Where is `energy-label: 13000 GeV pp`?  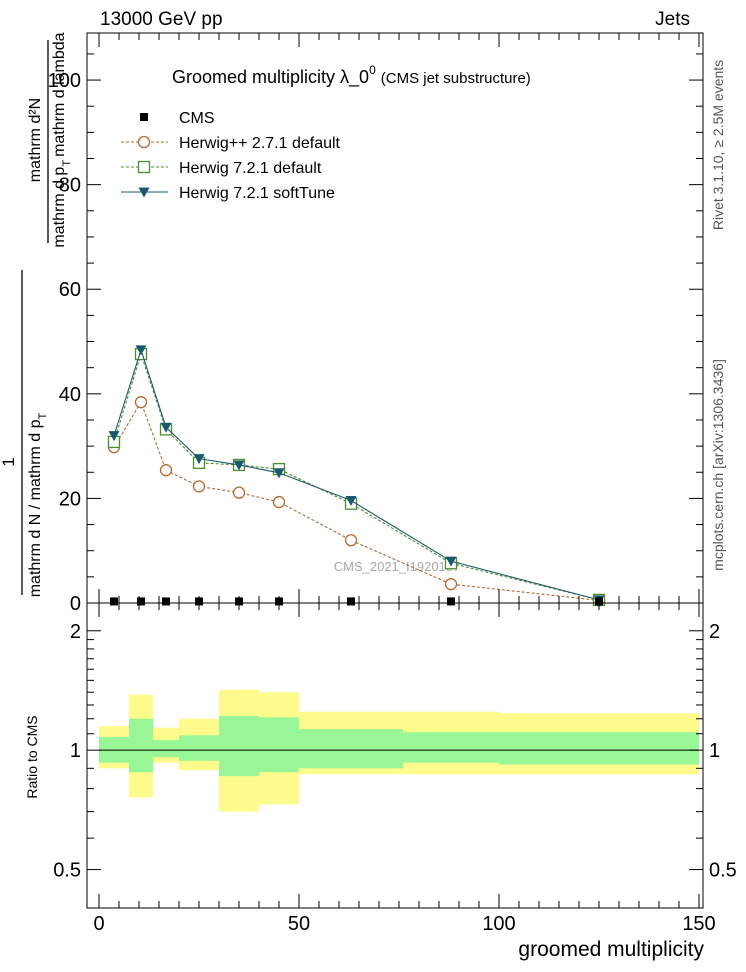
energy-label: 13000 GeV pp is located at coordinates (161, 19).